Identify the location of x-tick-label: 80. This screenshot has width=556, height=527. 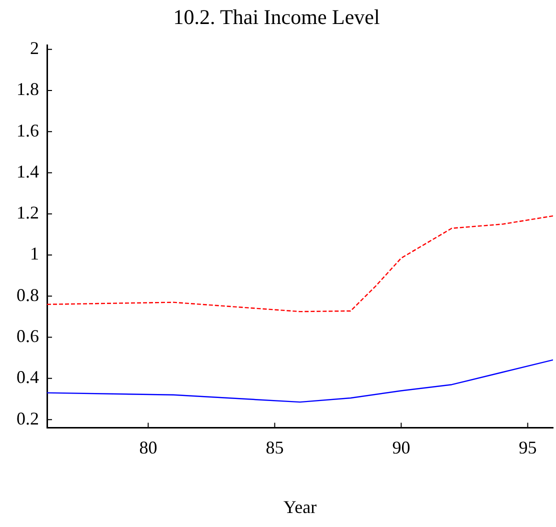
(148, 447).